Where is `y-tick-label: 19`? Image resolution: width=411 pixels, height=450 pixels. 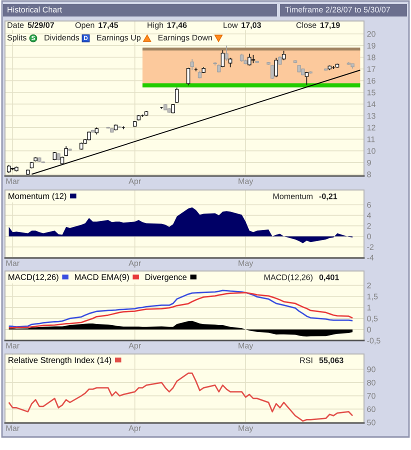 y-tick-label: 19 is located at coordinates (371, 45).